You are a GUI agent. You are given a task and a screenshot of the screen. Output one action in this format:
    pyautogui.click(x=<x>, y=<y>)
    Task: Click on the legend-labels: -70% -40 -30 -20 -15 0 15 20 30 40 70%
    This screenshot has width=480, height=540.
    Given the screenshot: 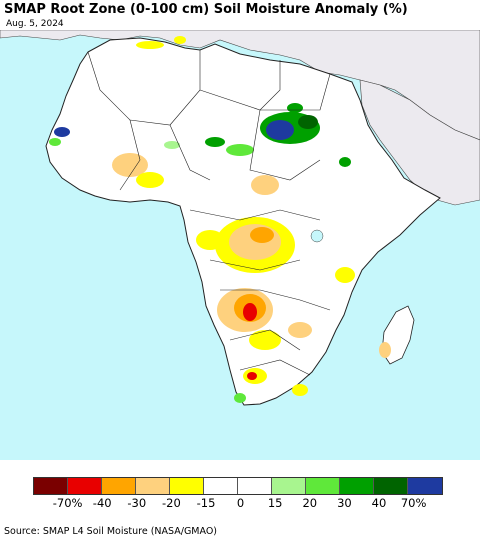 What is the action you would take?
    pyautogui.click(x=241, y=503)
    